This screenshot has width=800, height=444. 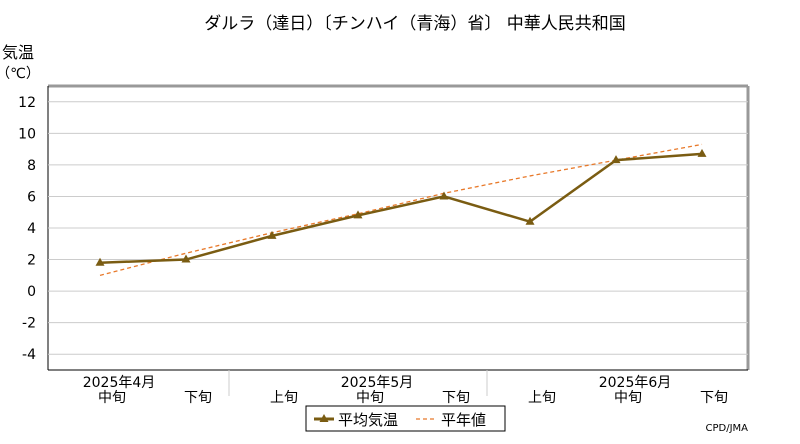 I want to click on legend-label-normal: 平年値, so click(x=463, y=420).